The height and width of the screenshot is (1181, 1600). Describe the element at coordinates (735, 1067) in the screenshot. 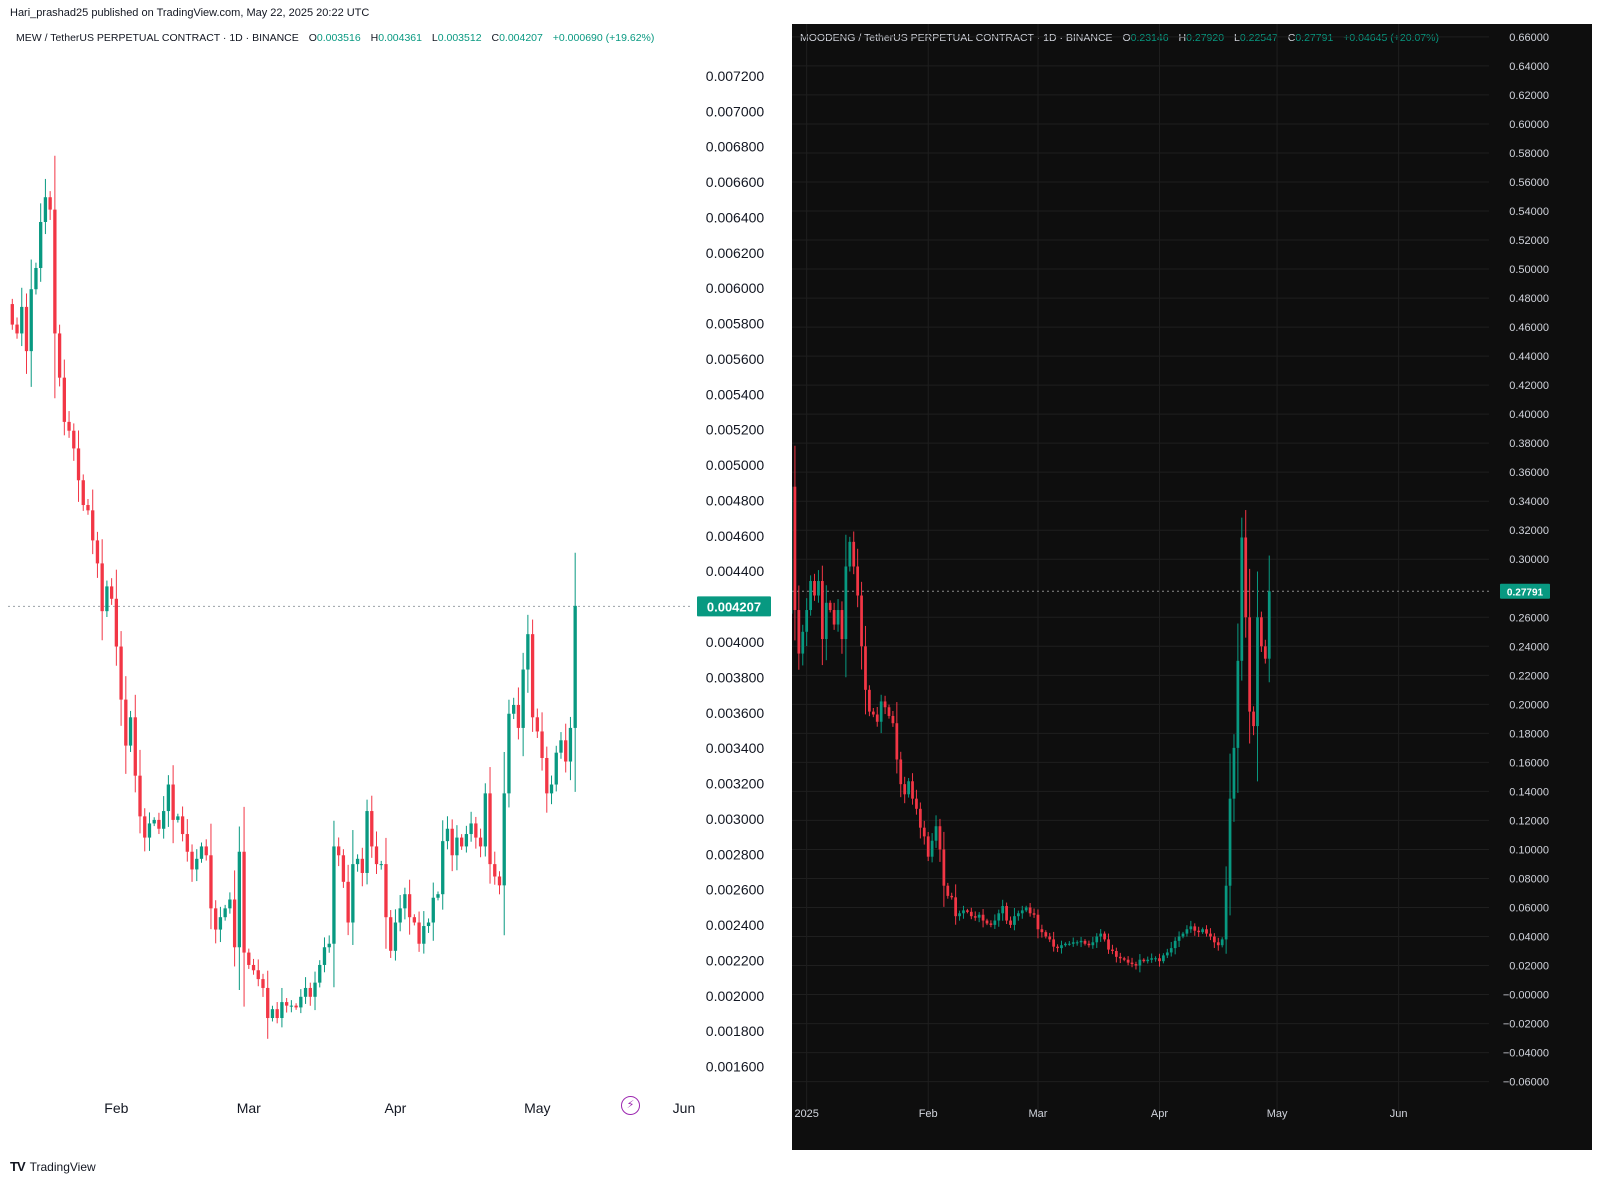

I see `y-tick-label: 0.001600` at that location.